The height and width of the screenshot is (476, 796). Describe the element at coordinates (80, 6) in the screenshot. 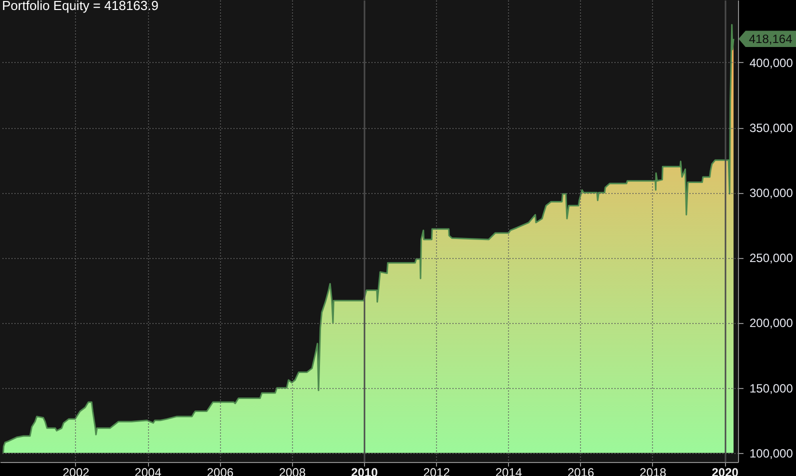

I see `chart-title: Portfolio Equity = 418163.9` at that location.